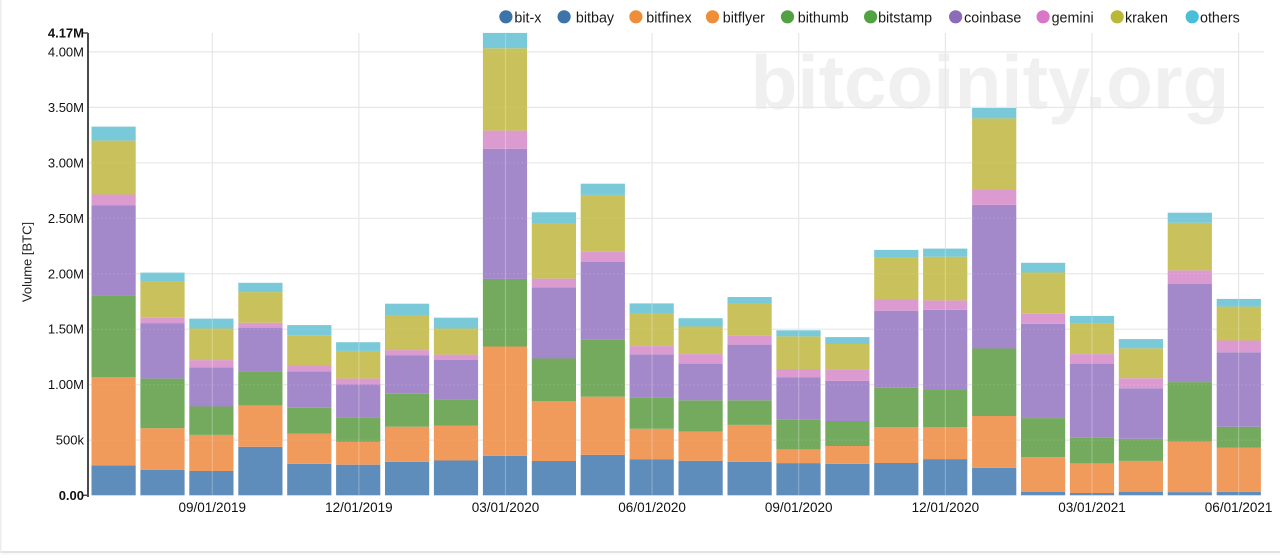 This screenshot has width=1280, height=560. I want to click on svg-text: 03/01/2021, so click(1092, 507).